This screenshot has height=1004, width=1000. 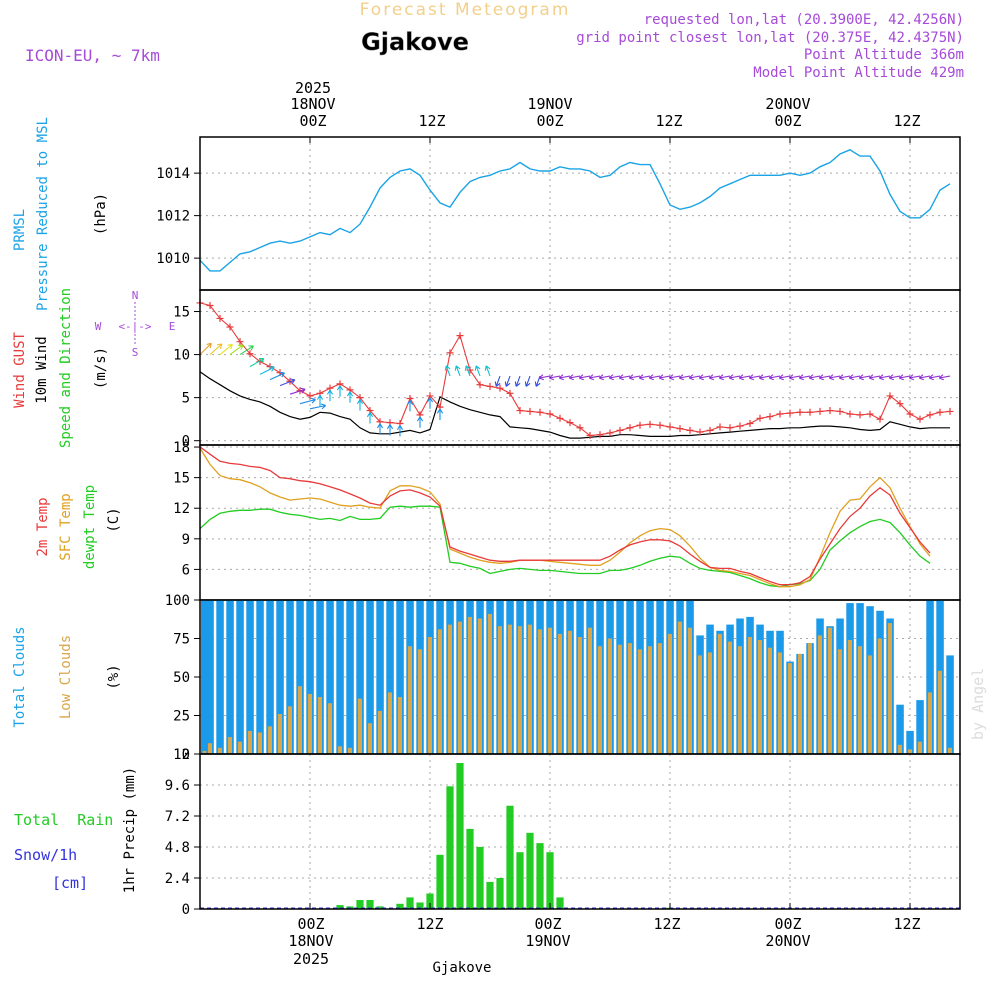 I want to click on temp-label: 2m Temp, so click(x=43, y=526).